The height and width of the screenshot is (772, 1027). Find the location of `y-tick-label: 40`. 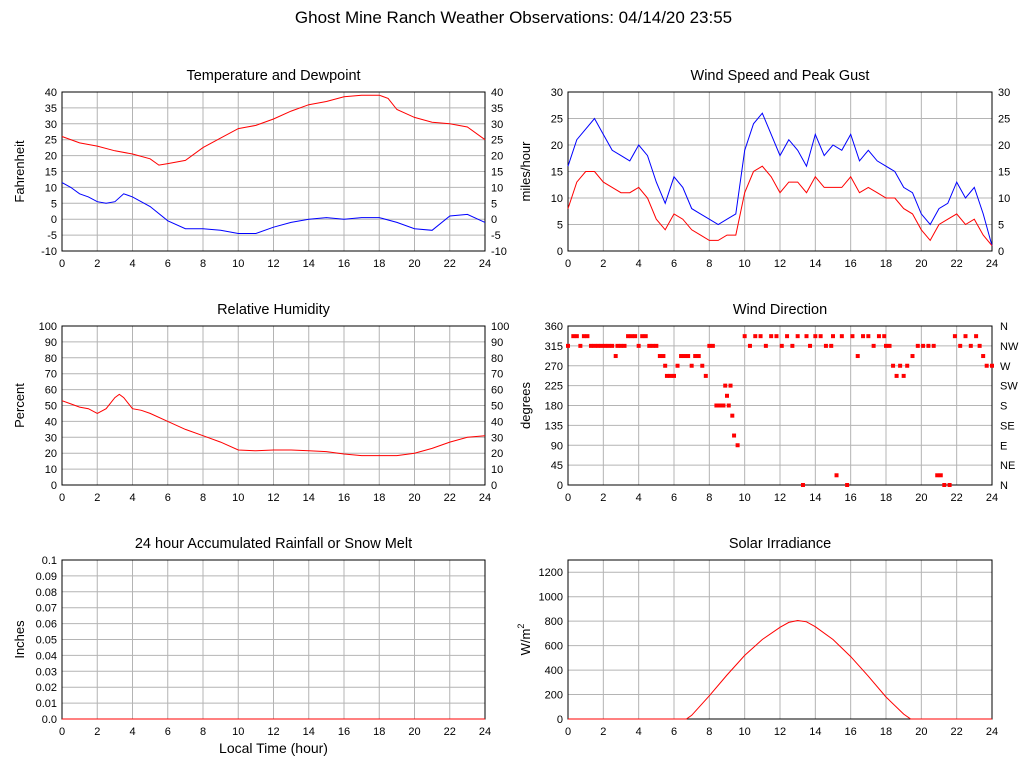

y-tick-label: 40 is located at coordinates (51, 422).